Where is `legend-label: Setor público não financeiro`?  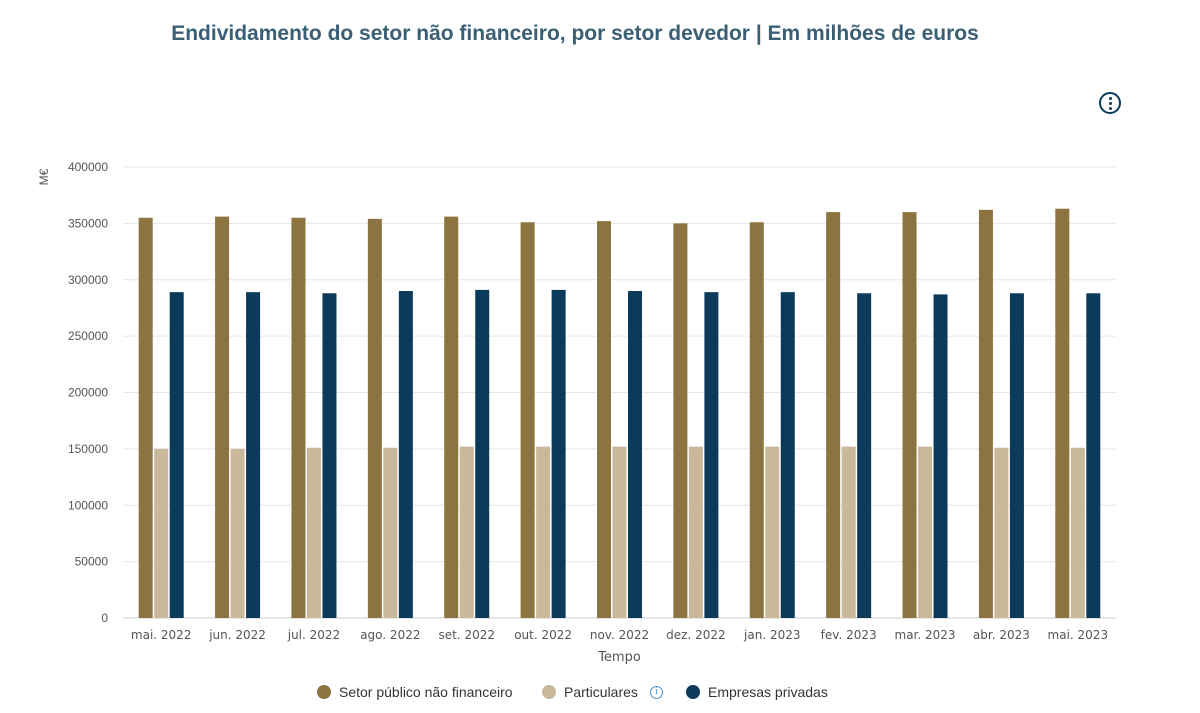 legend-label: Setor público não financeiro is located at coordinates (426, 692).